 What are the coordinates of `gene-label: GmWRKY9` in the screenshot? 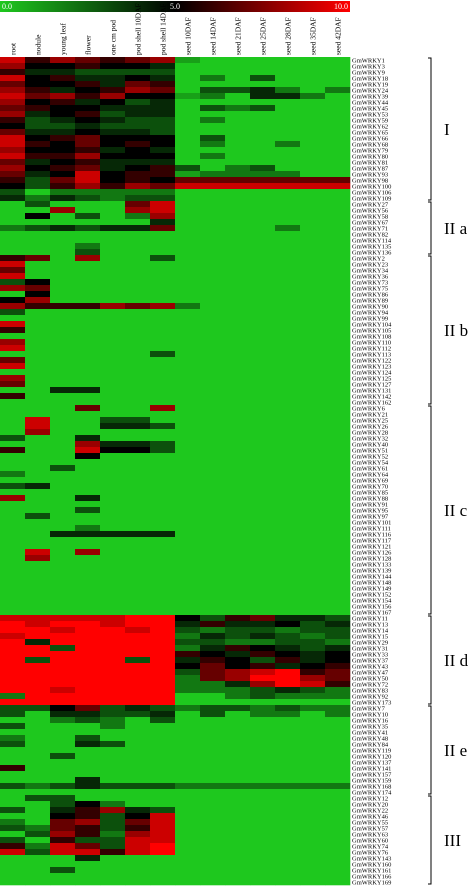 It's located at (368, 73).